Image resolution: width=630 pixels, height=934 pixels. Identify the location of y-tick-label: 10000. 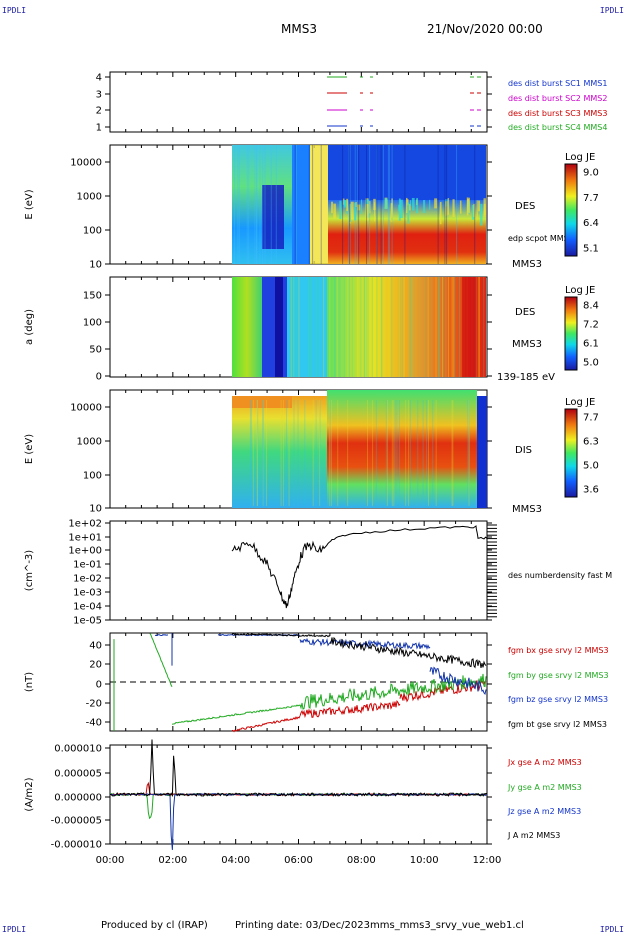
(86, 408).